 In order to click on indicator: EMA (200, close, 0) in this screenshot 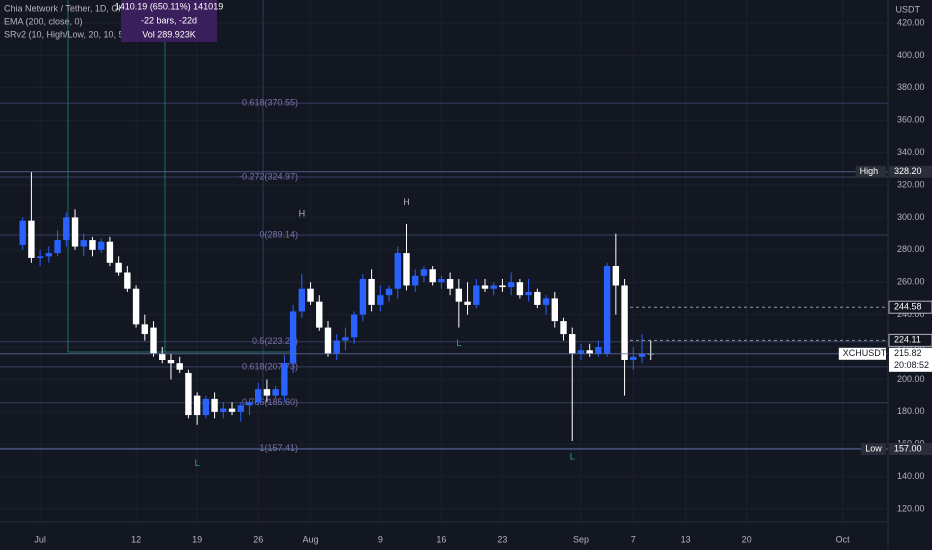, I will do `click(43, 21)`.